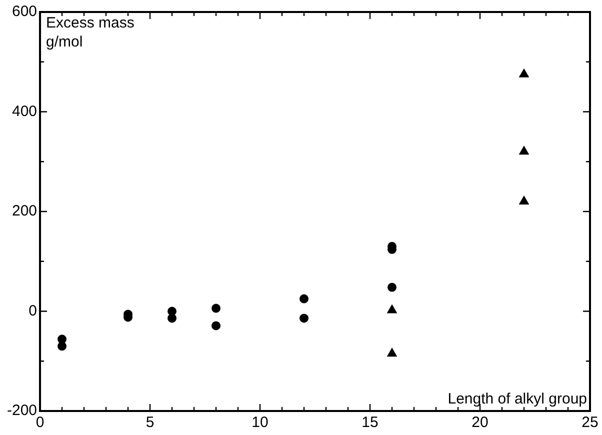  What do you see at coordinates (480, 423) in the screenshot?
I see `x-tick-label: 20` at bounding box center [480, 423].